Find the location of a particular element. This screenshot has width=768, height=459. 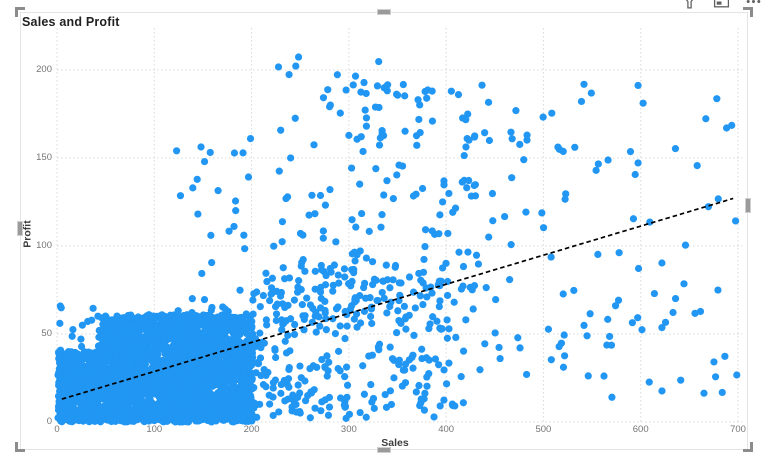

x-tick-label: 300 is located at coordinates (348, 429).